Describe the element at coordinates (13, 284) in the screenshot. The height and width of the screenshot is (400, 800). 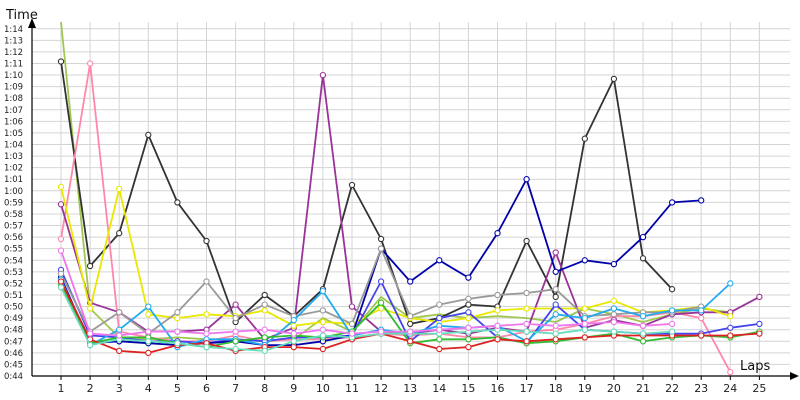
I see `y-tick-label: 0:52` at that location.